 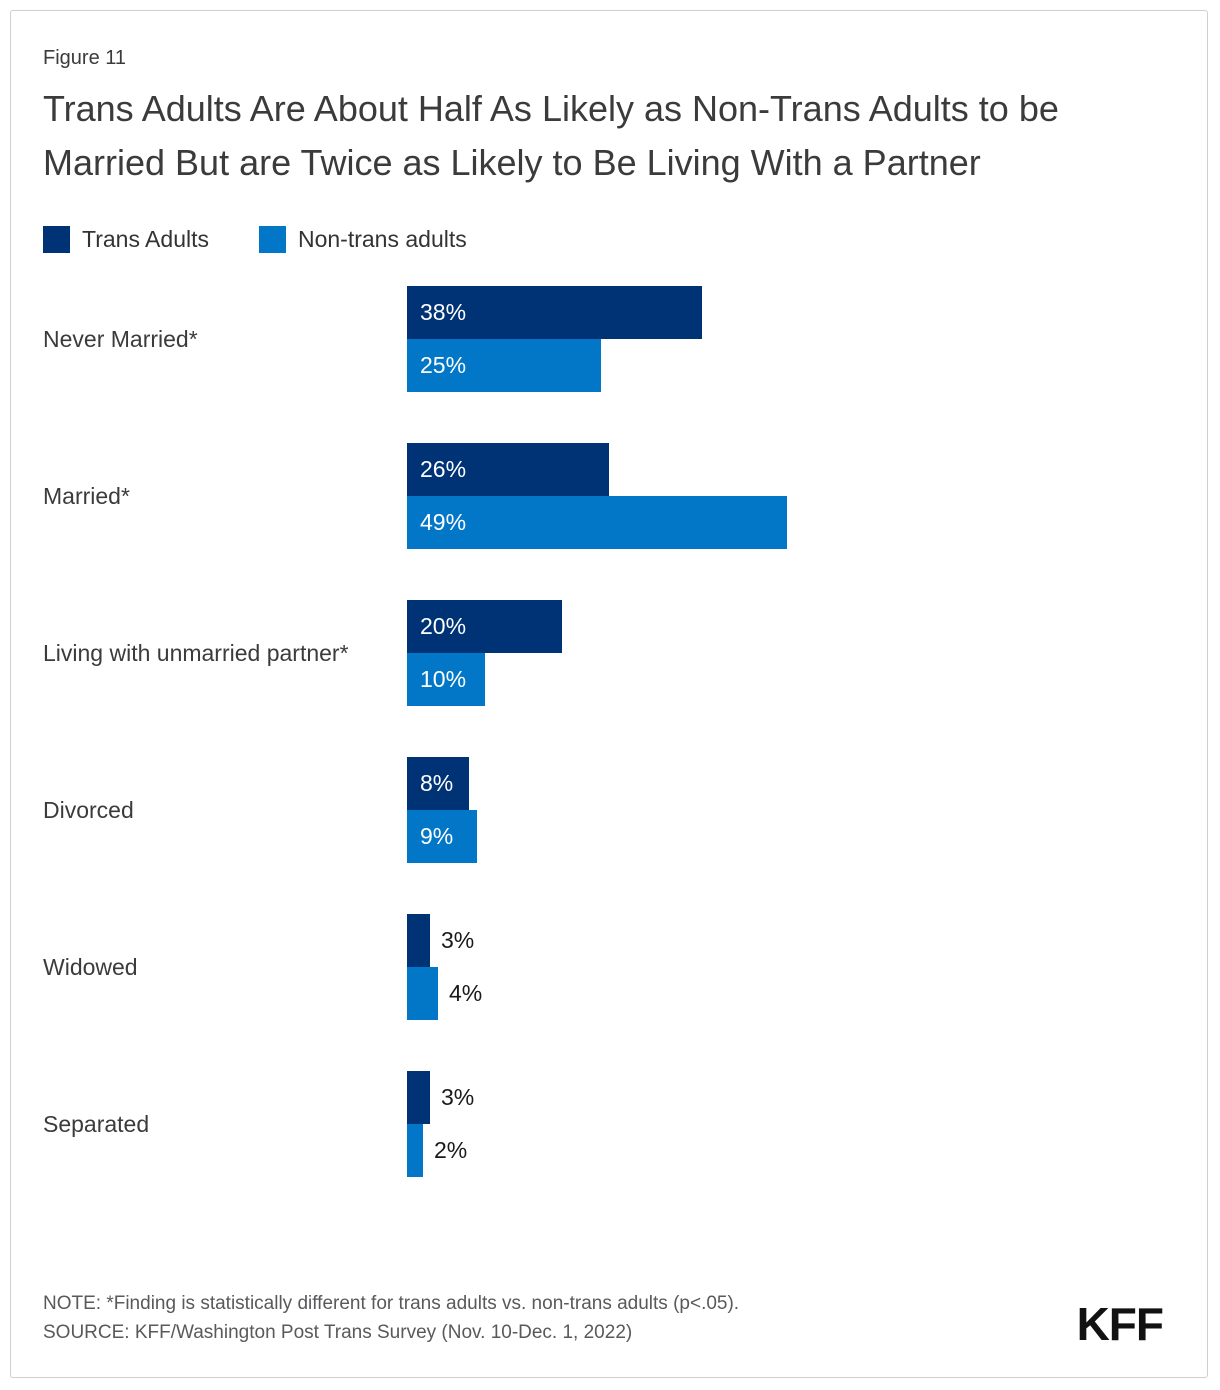 I want to click on bar-non-trans-adults: 10%, so click(x=446, y=679).